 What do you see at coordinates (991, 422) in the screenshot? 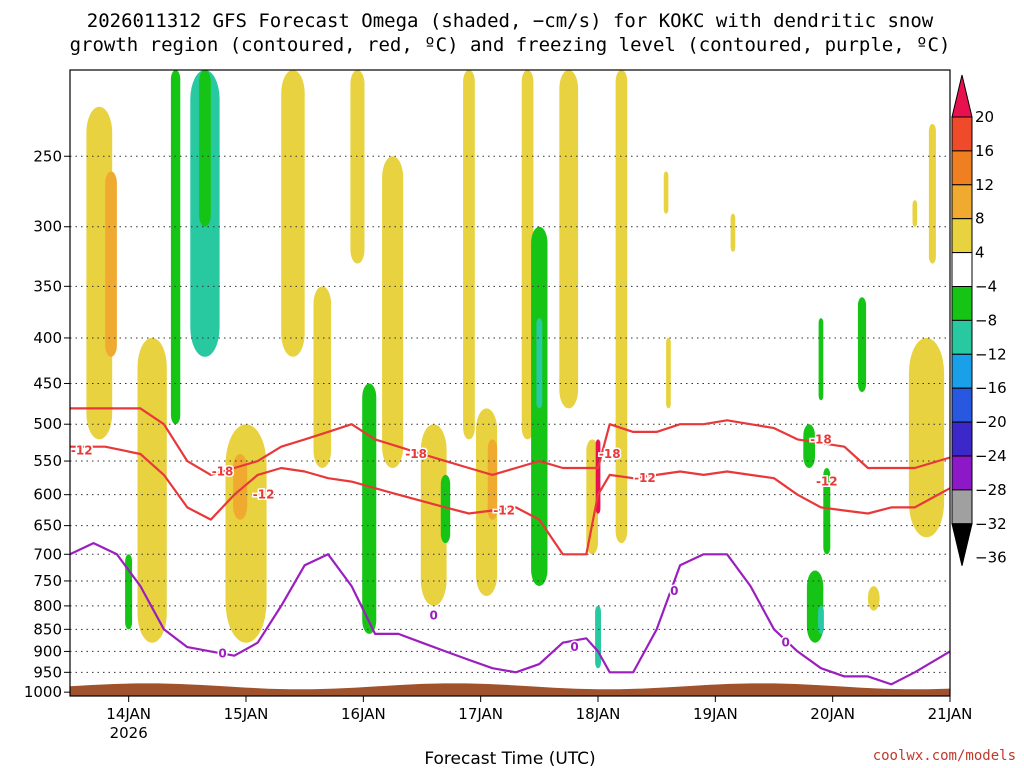
I see `colorbar-label: −20` at bounding box center [991, 422].